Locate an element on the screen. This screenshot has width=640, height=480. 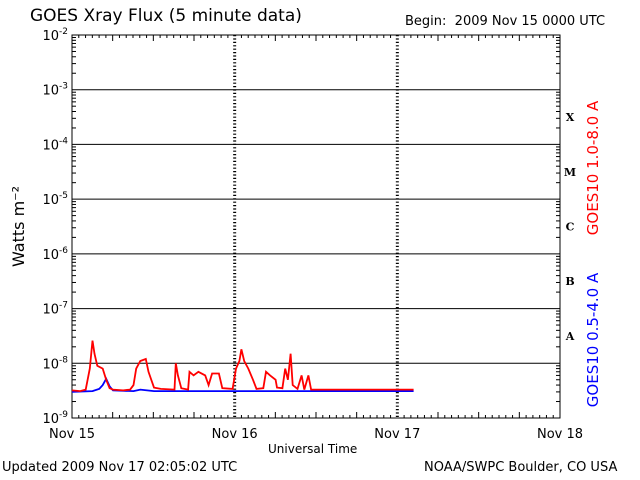
x-tick-label: Nov 18 is located at coordinates (560, 434).